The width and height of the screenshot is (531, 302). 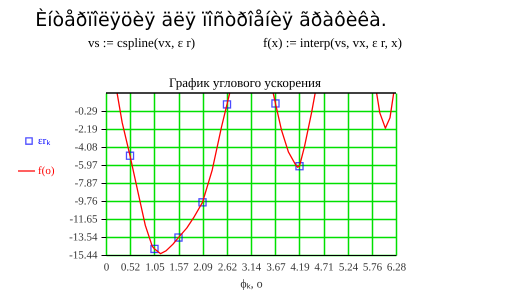 I want to click on x-tick-label: 4.19, so click(x=300, y=268).